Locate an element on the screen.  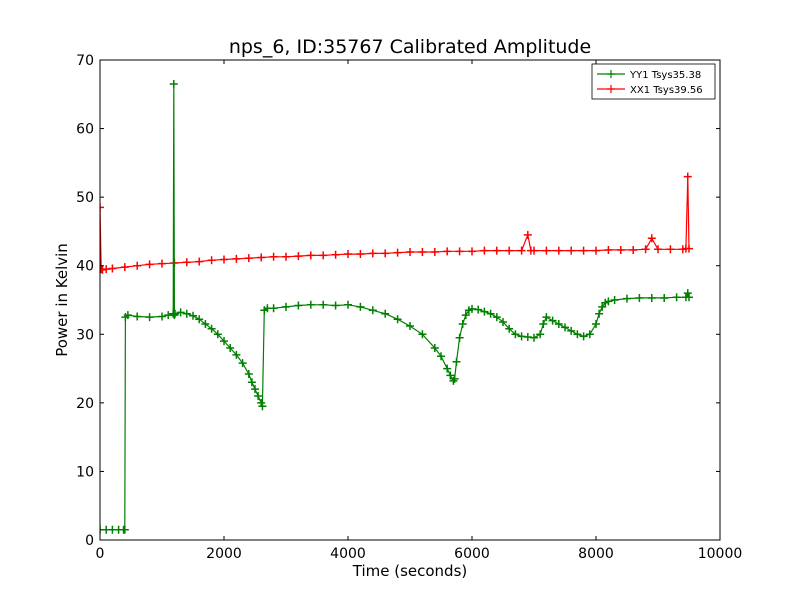
legend-item: YY1 Tsys35.38 is located at coordinates (649, 75).